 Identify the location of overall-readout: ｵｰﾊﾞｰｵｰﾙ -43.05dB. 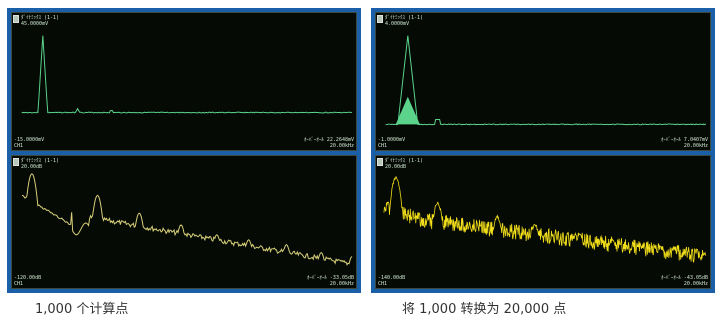
(684, 278).